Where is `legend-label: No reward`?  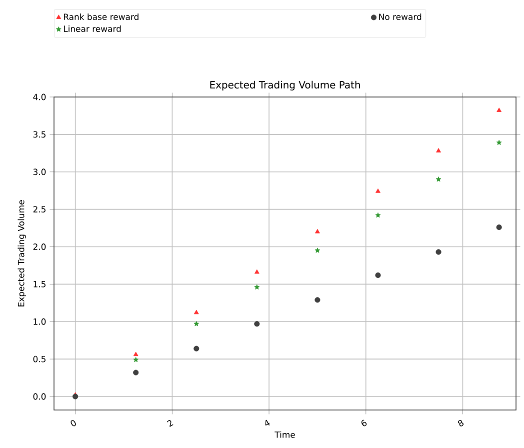 legend-label: No reward is located at coordinates (400, 16).